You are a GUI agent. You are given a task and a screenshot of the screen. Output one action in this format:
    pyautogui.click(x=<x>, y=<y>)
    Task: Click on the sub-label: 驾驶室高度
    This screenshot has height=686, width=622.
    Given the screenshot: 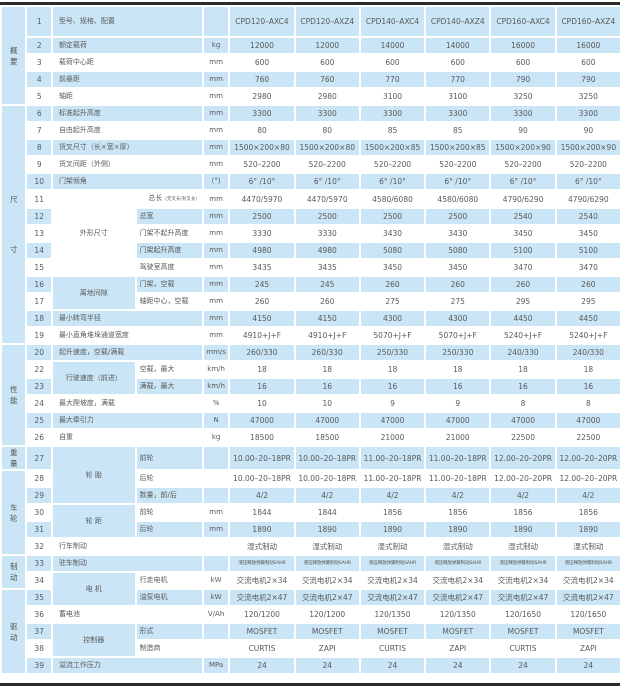 What is the action you would take?
    pyautogui.click(x=169, y=267)
    